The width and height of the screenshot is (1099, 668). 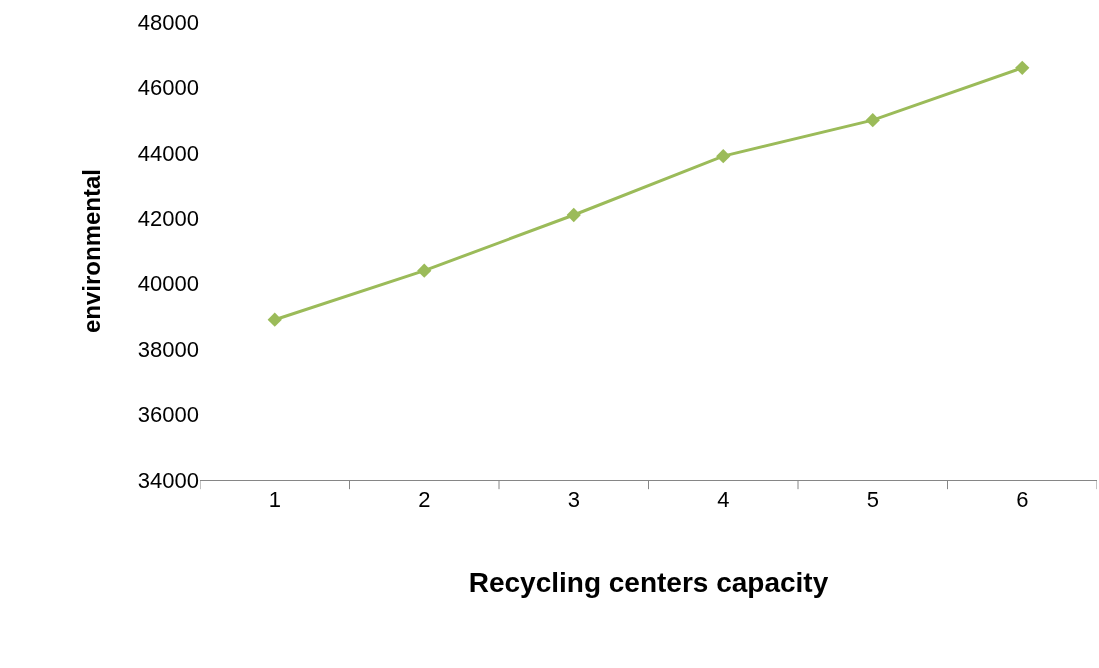 I want to click on x-tick-label: 3, so click(x=573, y=500).